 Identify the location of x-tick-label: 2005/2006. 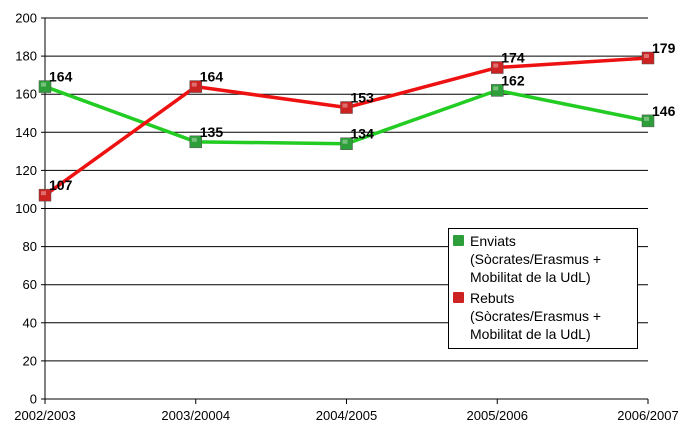
(497, 415).